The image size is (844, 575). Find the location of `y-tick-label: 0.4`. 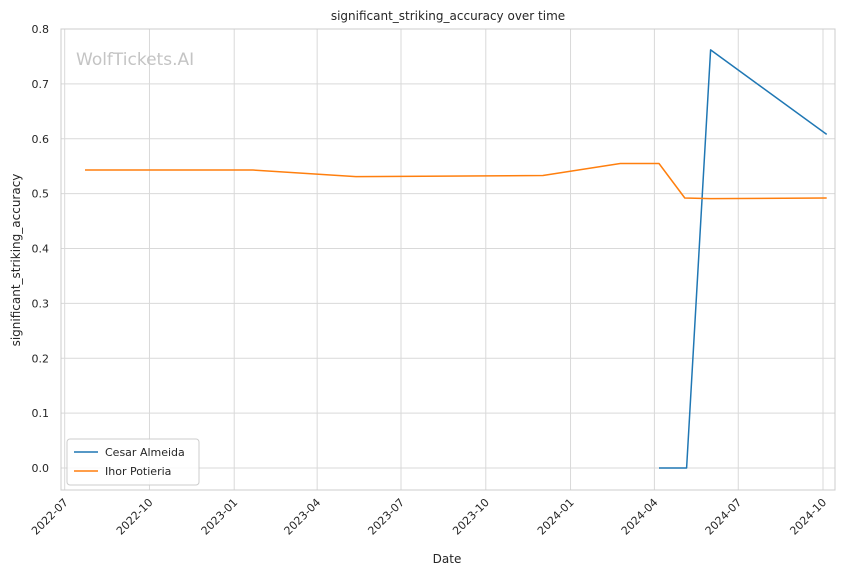

y-tick-label: 0.4 is located at coordinates (41, 249).